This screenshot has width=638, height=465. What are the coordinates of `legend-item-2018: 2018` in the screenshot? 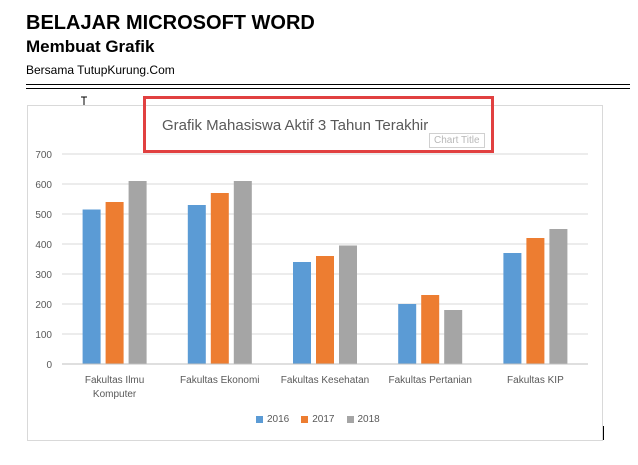 It's located at (363, 419).